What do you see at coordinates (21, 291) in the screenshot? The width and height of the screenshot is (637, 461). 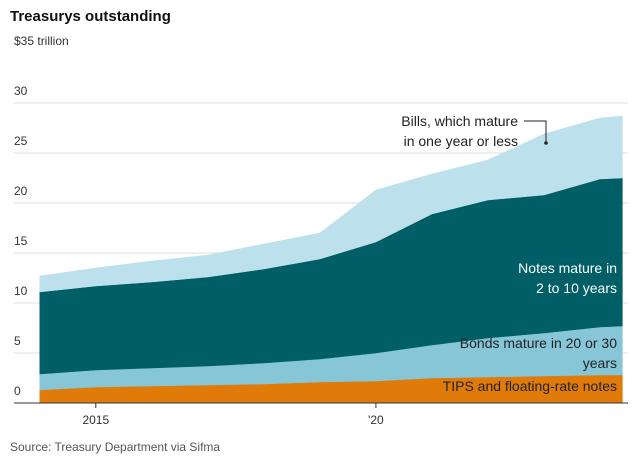 I see `y-tick-label: 10` at bounding box center [21, 291].